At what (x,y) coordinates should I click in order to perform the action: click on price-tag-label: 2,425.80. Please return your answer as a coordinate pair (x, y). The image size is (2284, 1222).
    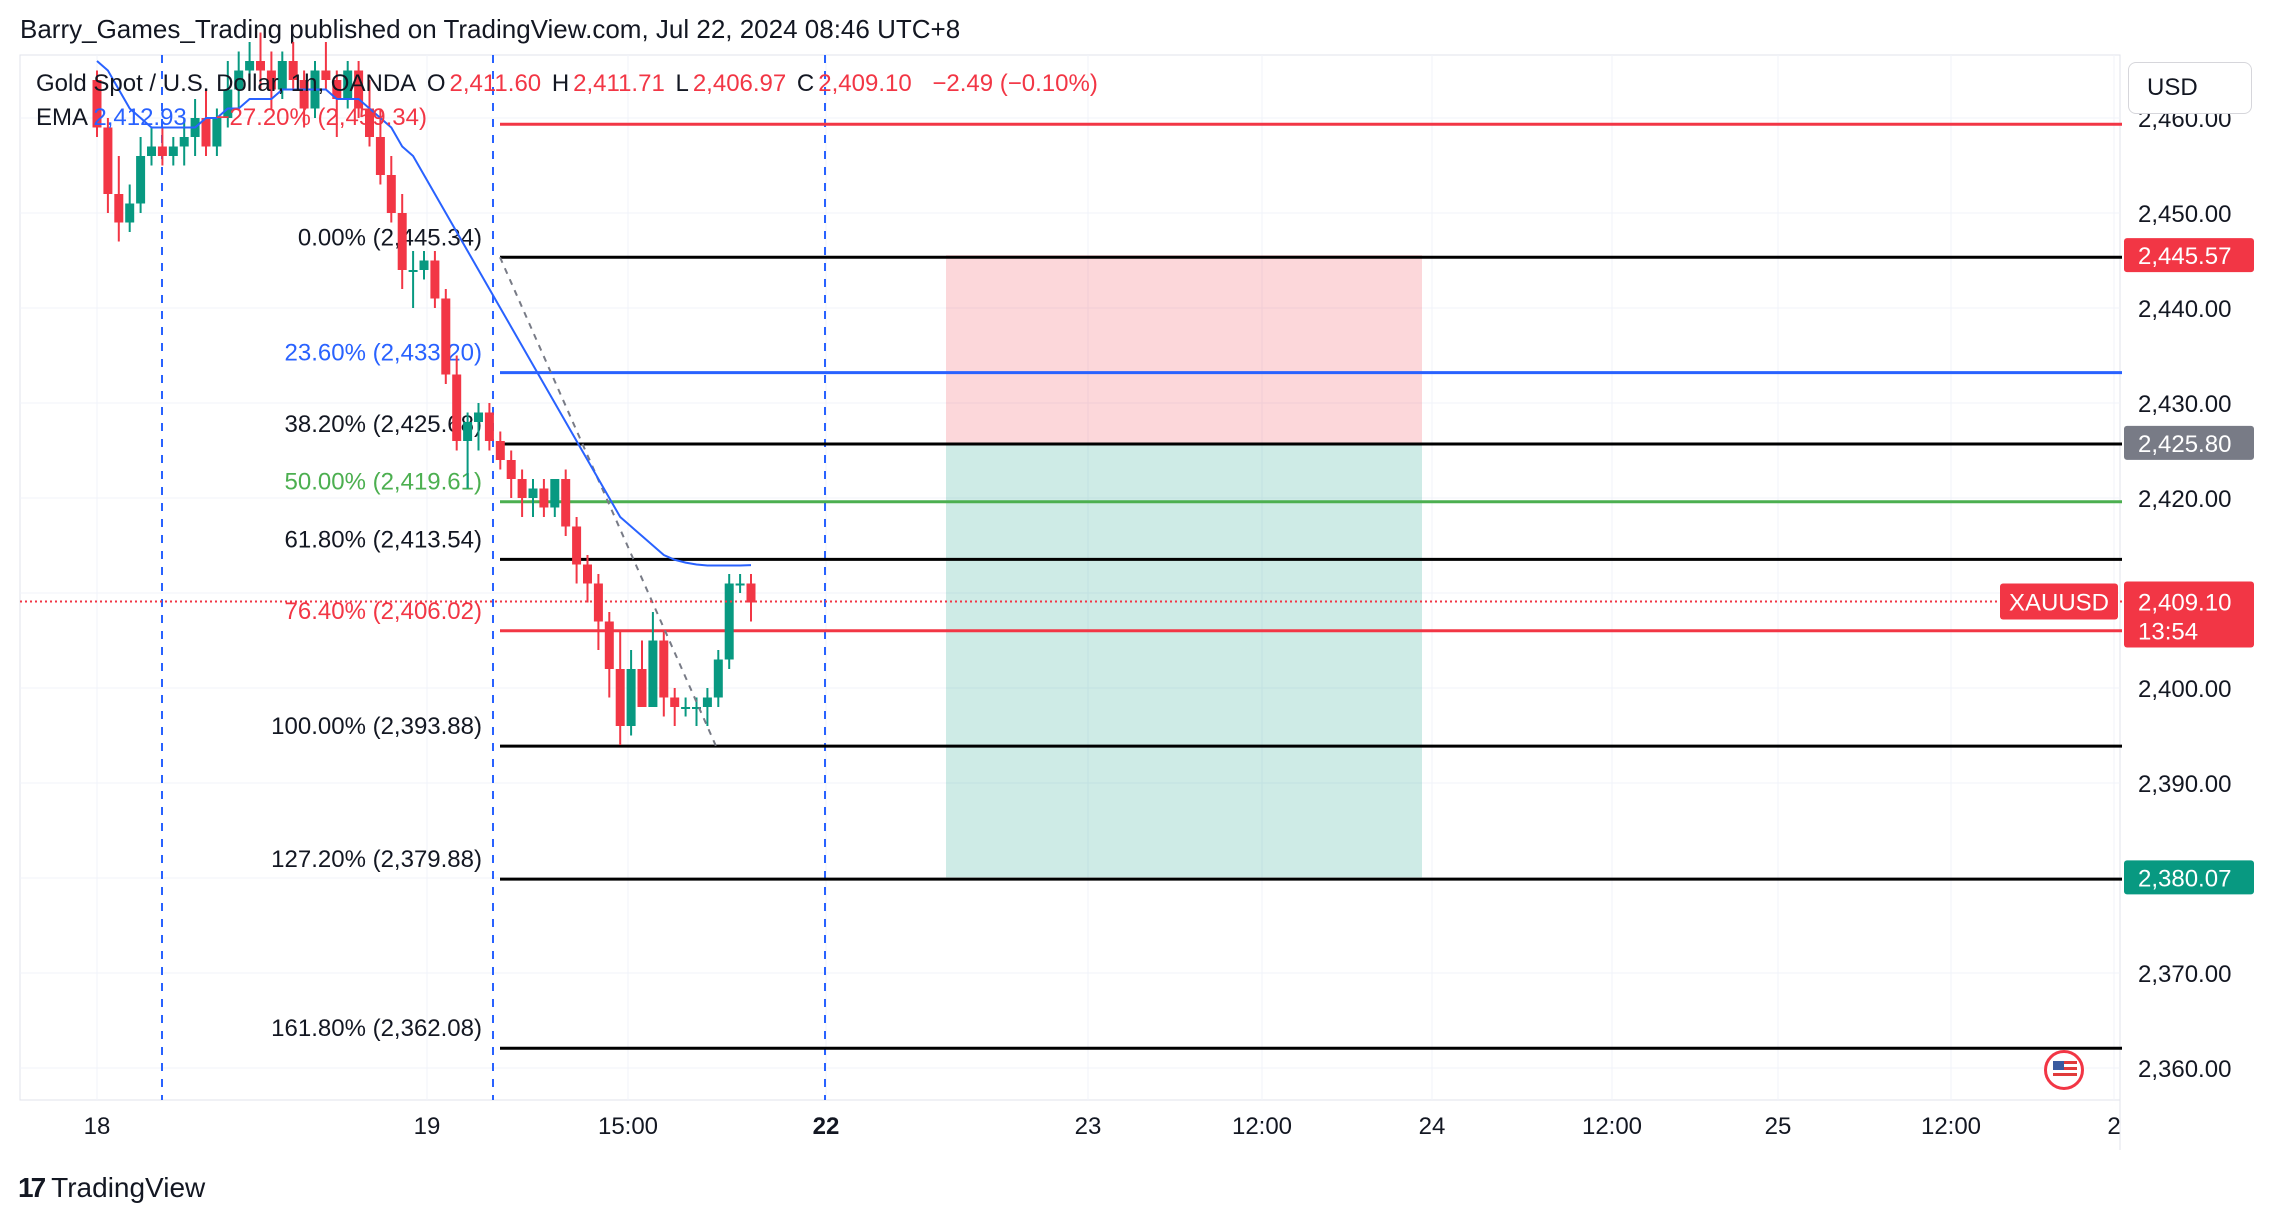
    Looking at the image, I should click on (2184, 444).